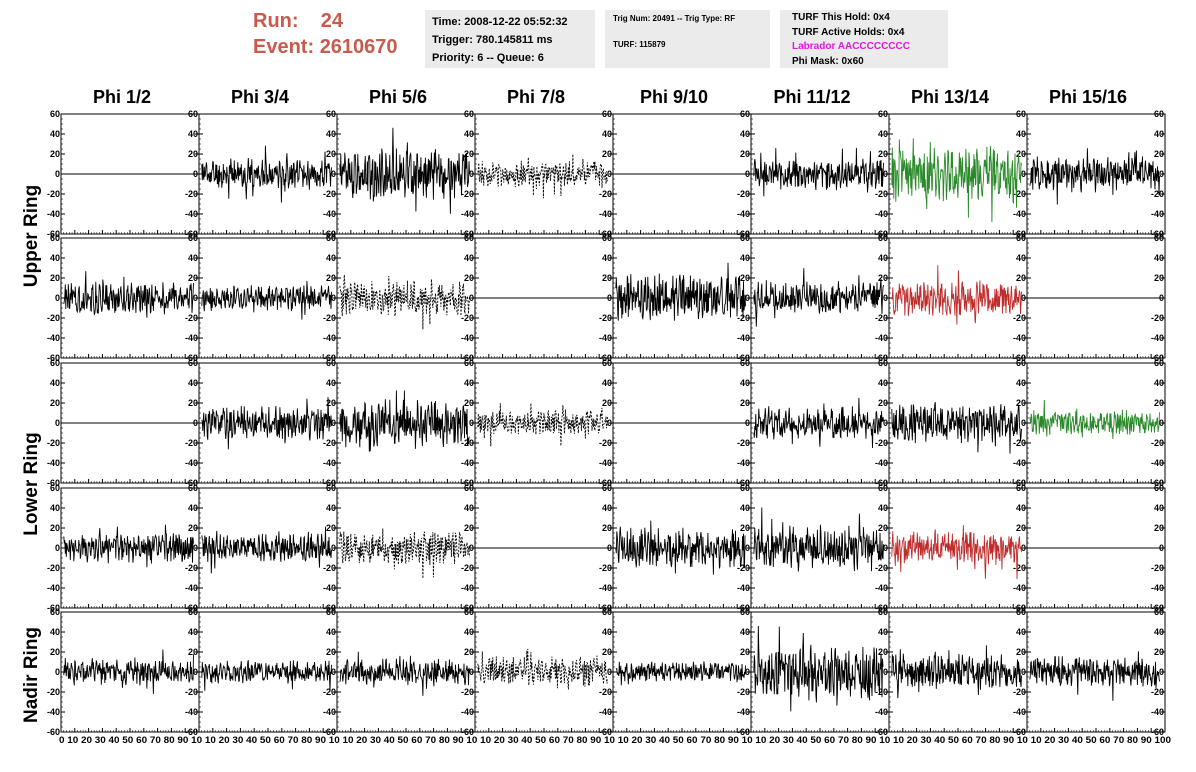 This screenshot has width=1196, height=772. I want to click on column-header-phi-5-6: Phi 5/6, so click(398, 97).